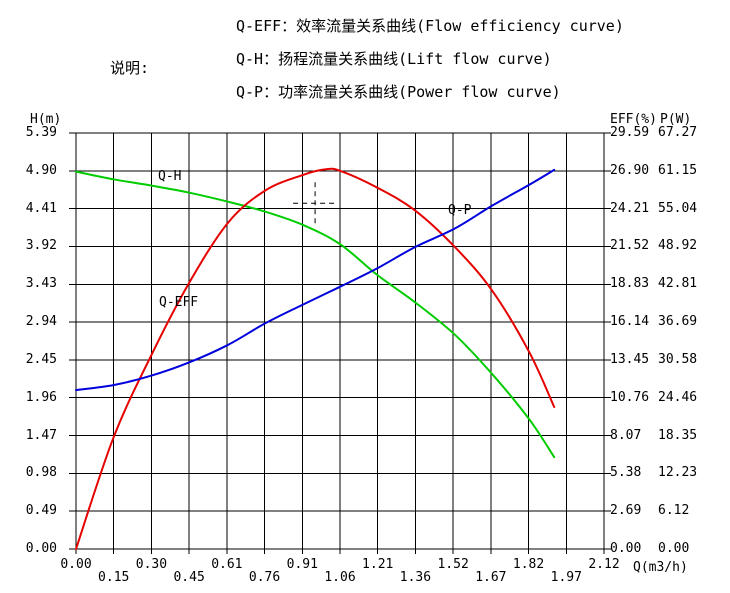  What do you see at coordinates (41, 170) in the screenshot?
I see `h-axis-tick-label: 4.90` at bounding box center [41, 170].